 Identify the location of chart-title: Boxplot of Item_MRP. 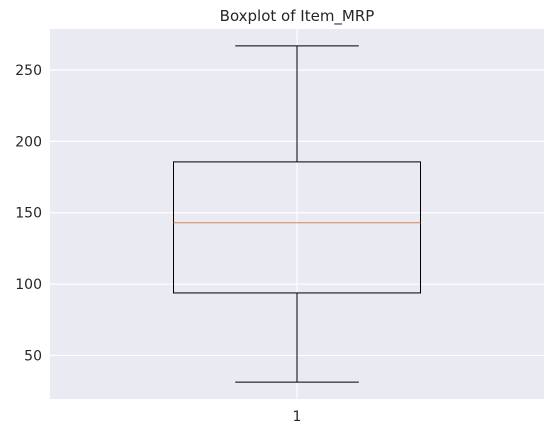
(297, 16).